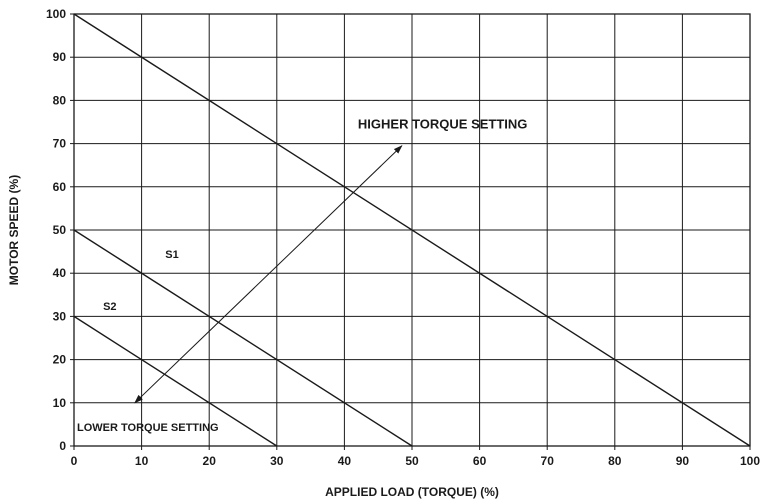 The image size is (767, 501). Describe the element at coordinates (60, 403) in the screenshot. I see `y-tick-label: 10` at that location.